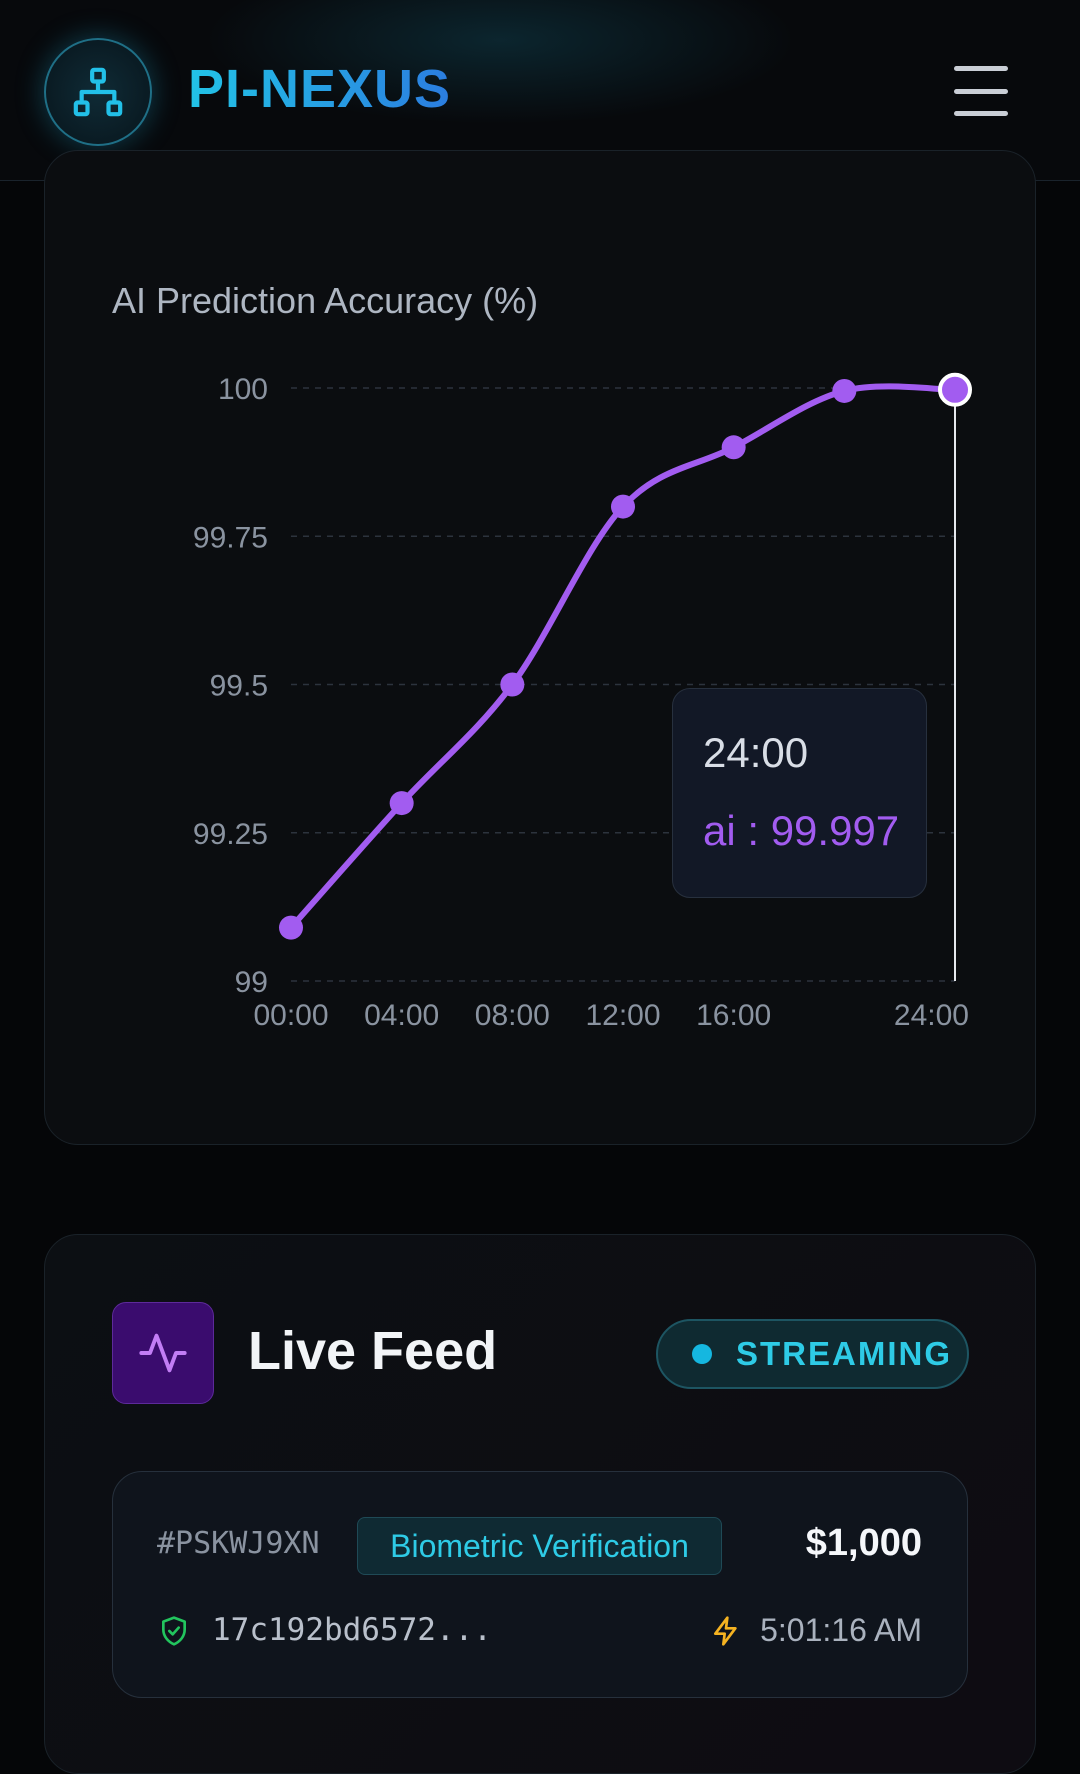 This screenshot has height=1774, width=1080. Describe the element at coordinates (725, 1631) in the screenshot. I see `lightning-bolt-icon` at that location.